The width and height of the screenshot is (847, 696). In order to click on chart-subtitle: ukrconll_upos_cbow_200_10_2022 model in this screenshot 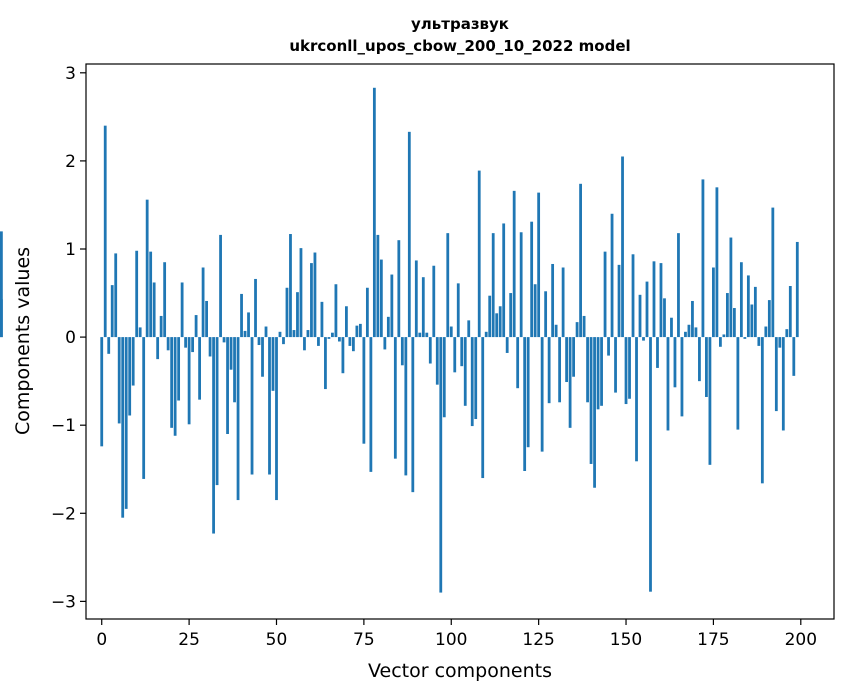, I will do `click(459, 46)`.